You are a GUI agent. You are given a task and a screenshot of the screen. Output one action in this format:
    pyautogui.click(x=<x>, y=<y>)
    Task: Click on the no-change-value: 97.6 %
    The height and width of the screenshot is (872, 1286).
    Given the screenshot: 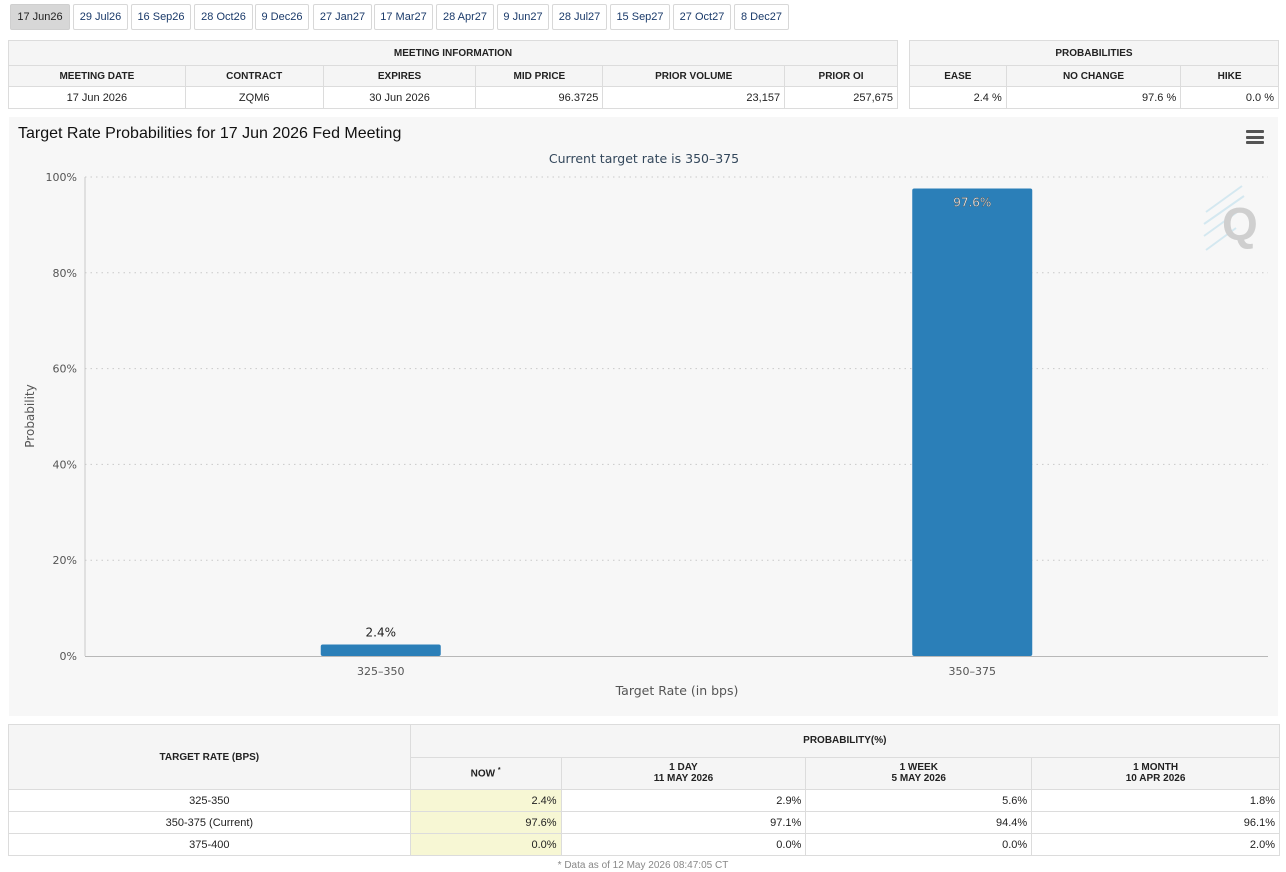 What is the action you would take?
    pyautogui.click(x=1093, y=97)
    